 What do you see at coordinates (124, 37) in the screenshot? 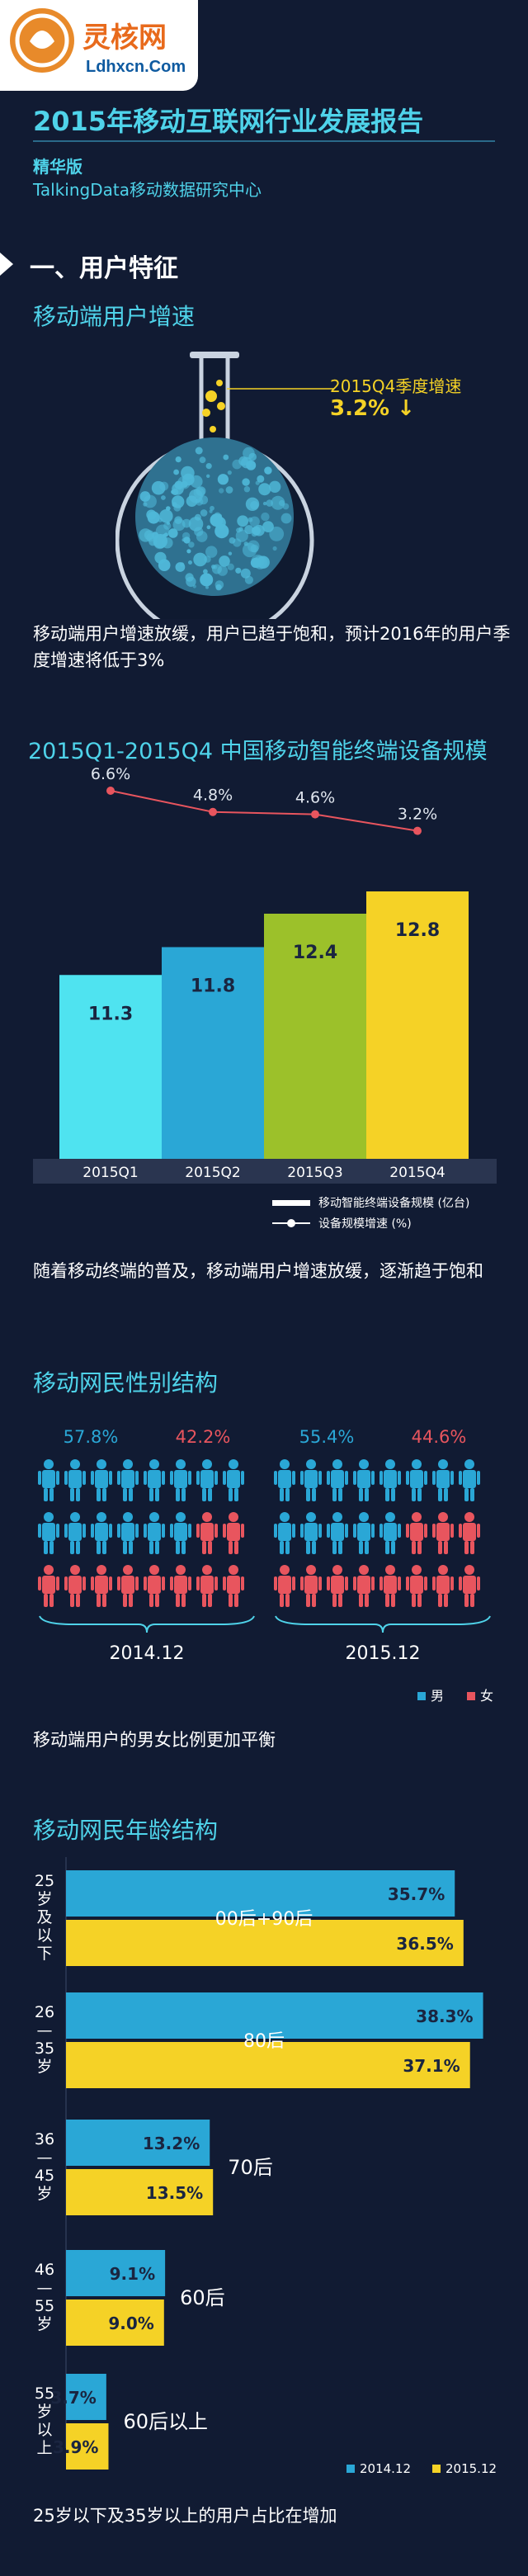
I see `brand-name: 灵核网` at bounding box center [124, 37].